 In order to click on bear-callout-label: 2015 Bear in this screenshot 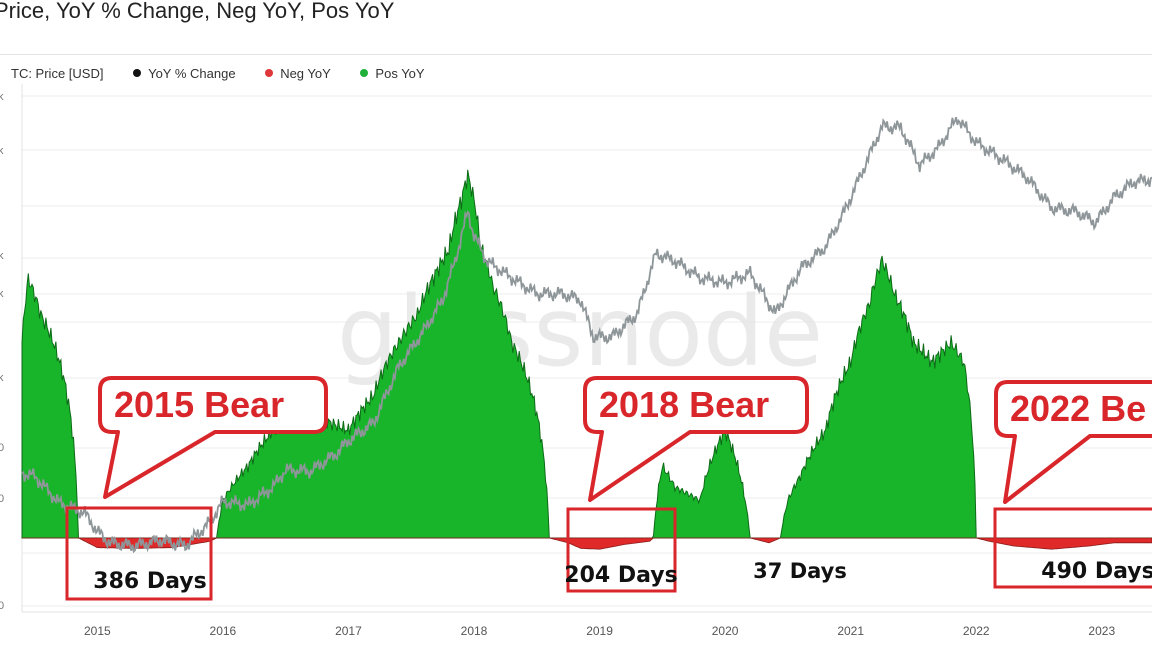, I will do `click(199, 404)`.